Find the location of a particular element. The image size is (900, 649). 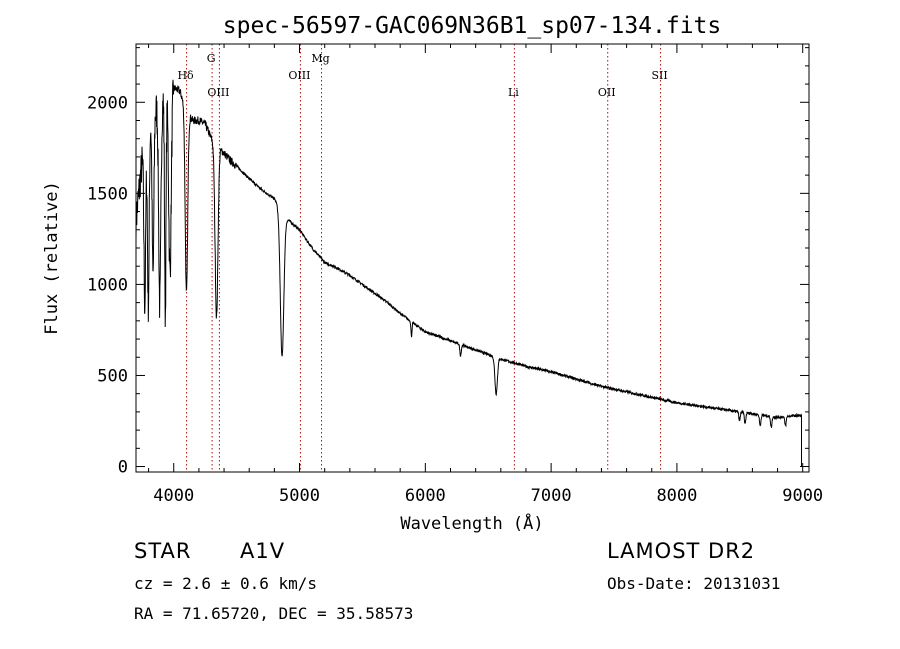

survey-name: LAMOST DR2 is located at coordinates (681, 551).